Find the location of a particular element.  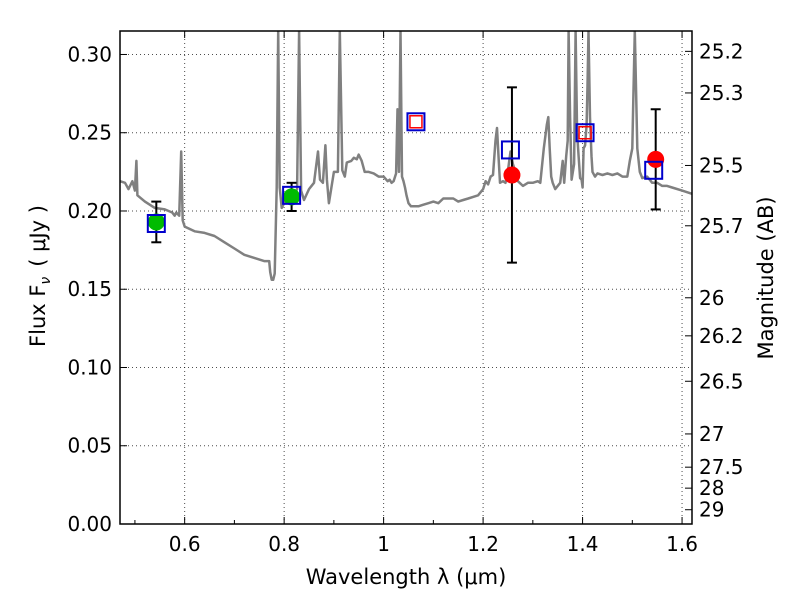

x-tick-label: 0.6 is located at coordinates (185, 544).